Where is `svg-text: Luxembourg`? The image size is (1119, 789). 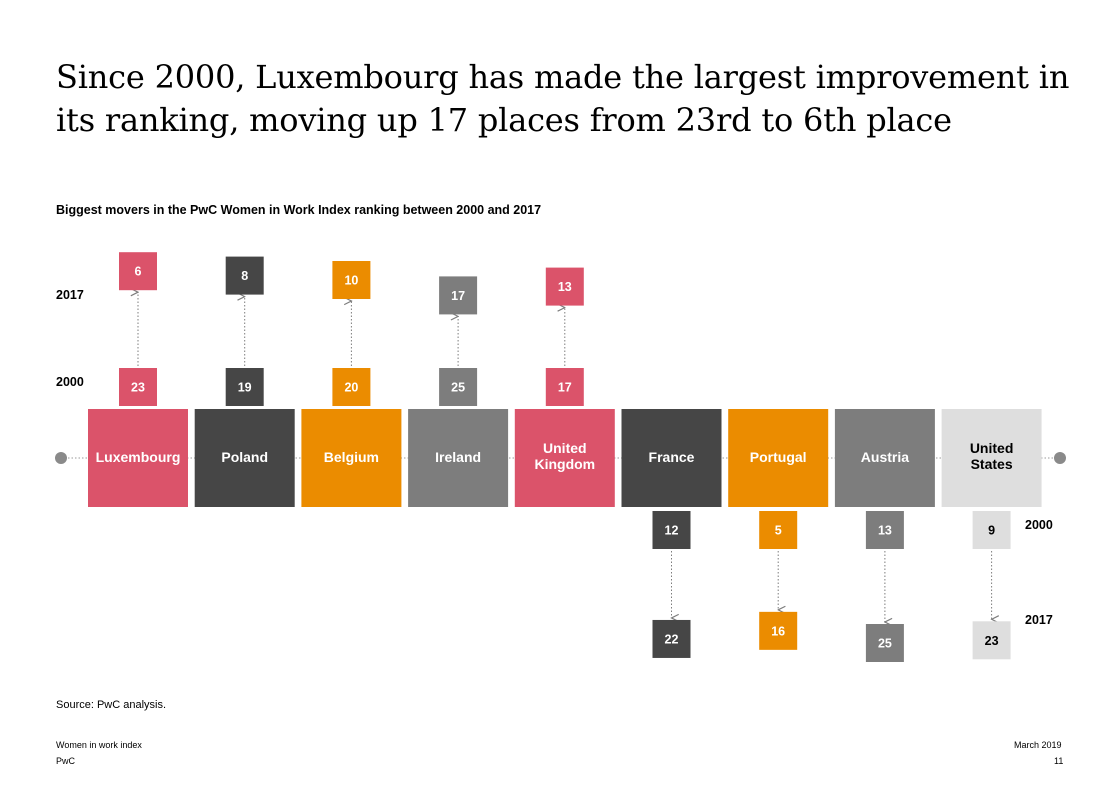 svg-text: Luxembourg is located at coordinates (138, 457).